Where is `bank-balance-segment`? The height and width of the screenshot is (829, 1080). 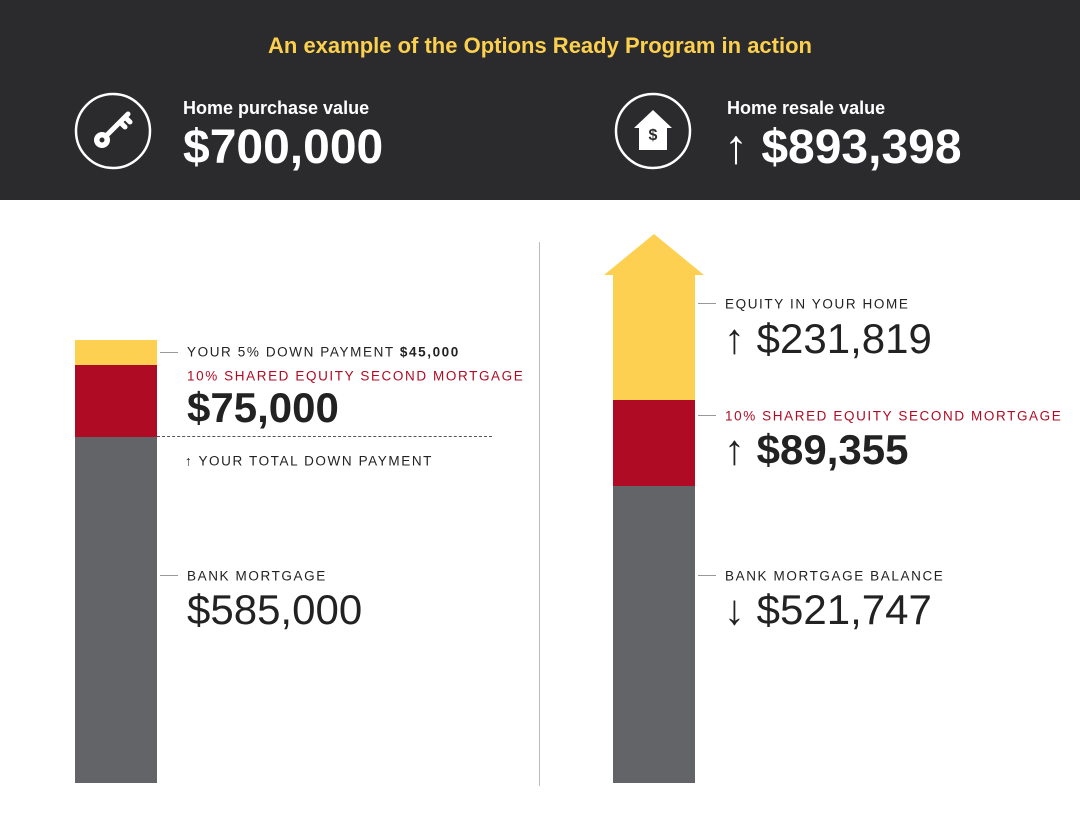
bank-balance-segment is located at coordinates (654, 634).